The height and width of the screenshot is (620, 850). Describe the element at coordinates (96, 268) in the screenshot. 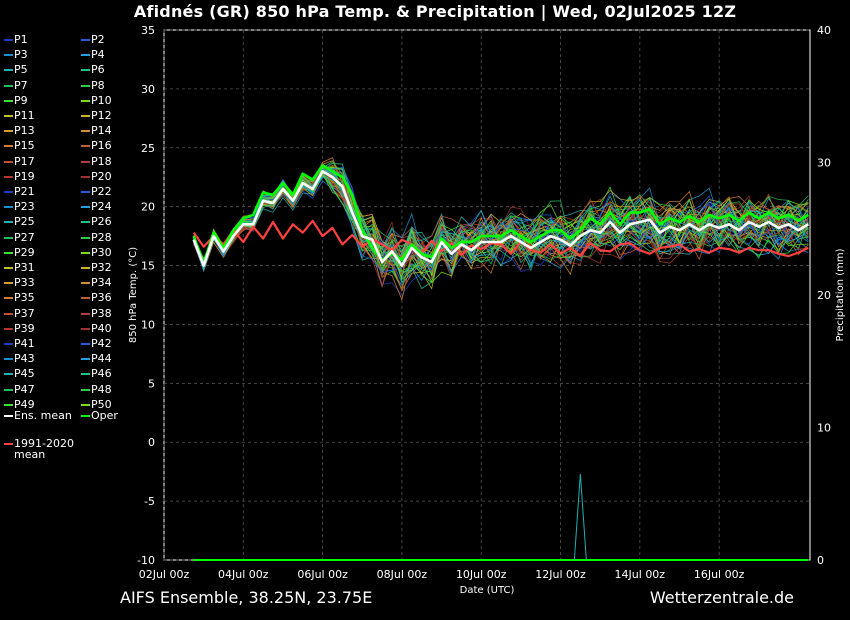

I see `legend-item-p32: P32` at that location.